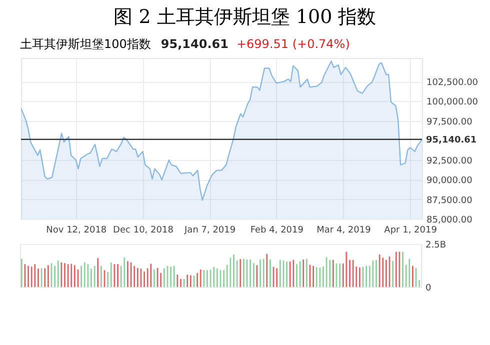 The image size is (490, 345). Describe the element at coordinates (429, 289) in the screenshot. I see `y-tick-label: 0` at that location.